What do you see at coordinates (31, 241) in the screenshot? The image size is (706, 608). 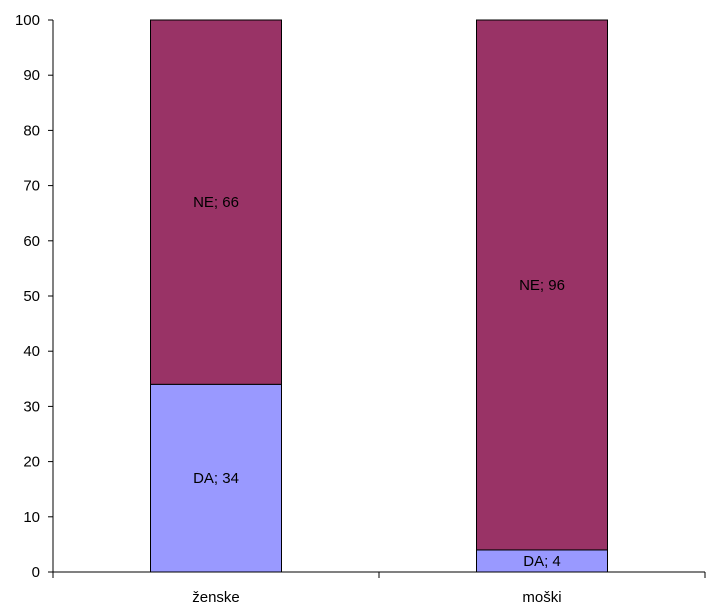 I see `y-tick-label: 60` at bounding box center [31, 241].